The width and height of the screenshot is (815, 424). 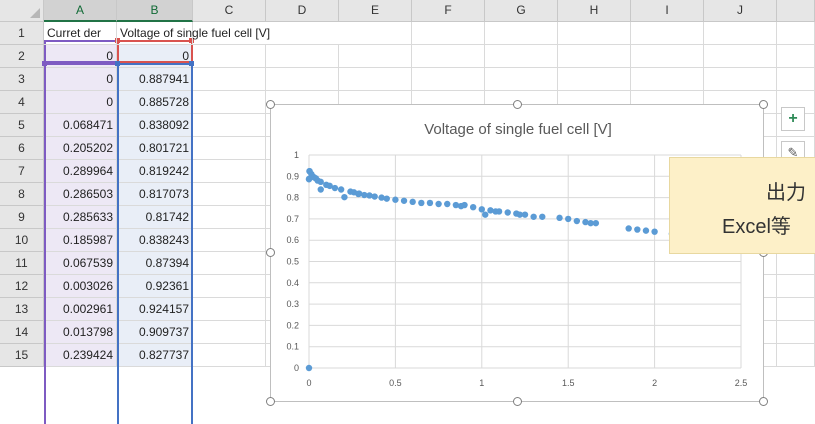 What do you see at coordinates (155, 355) in the screenshot?
I see `cell-voltage: 0.827737` at bounding box center [155, 355].